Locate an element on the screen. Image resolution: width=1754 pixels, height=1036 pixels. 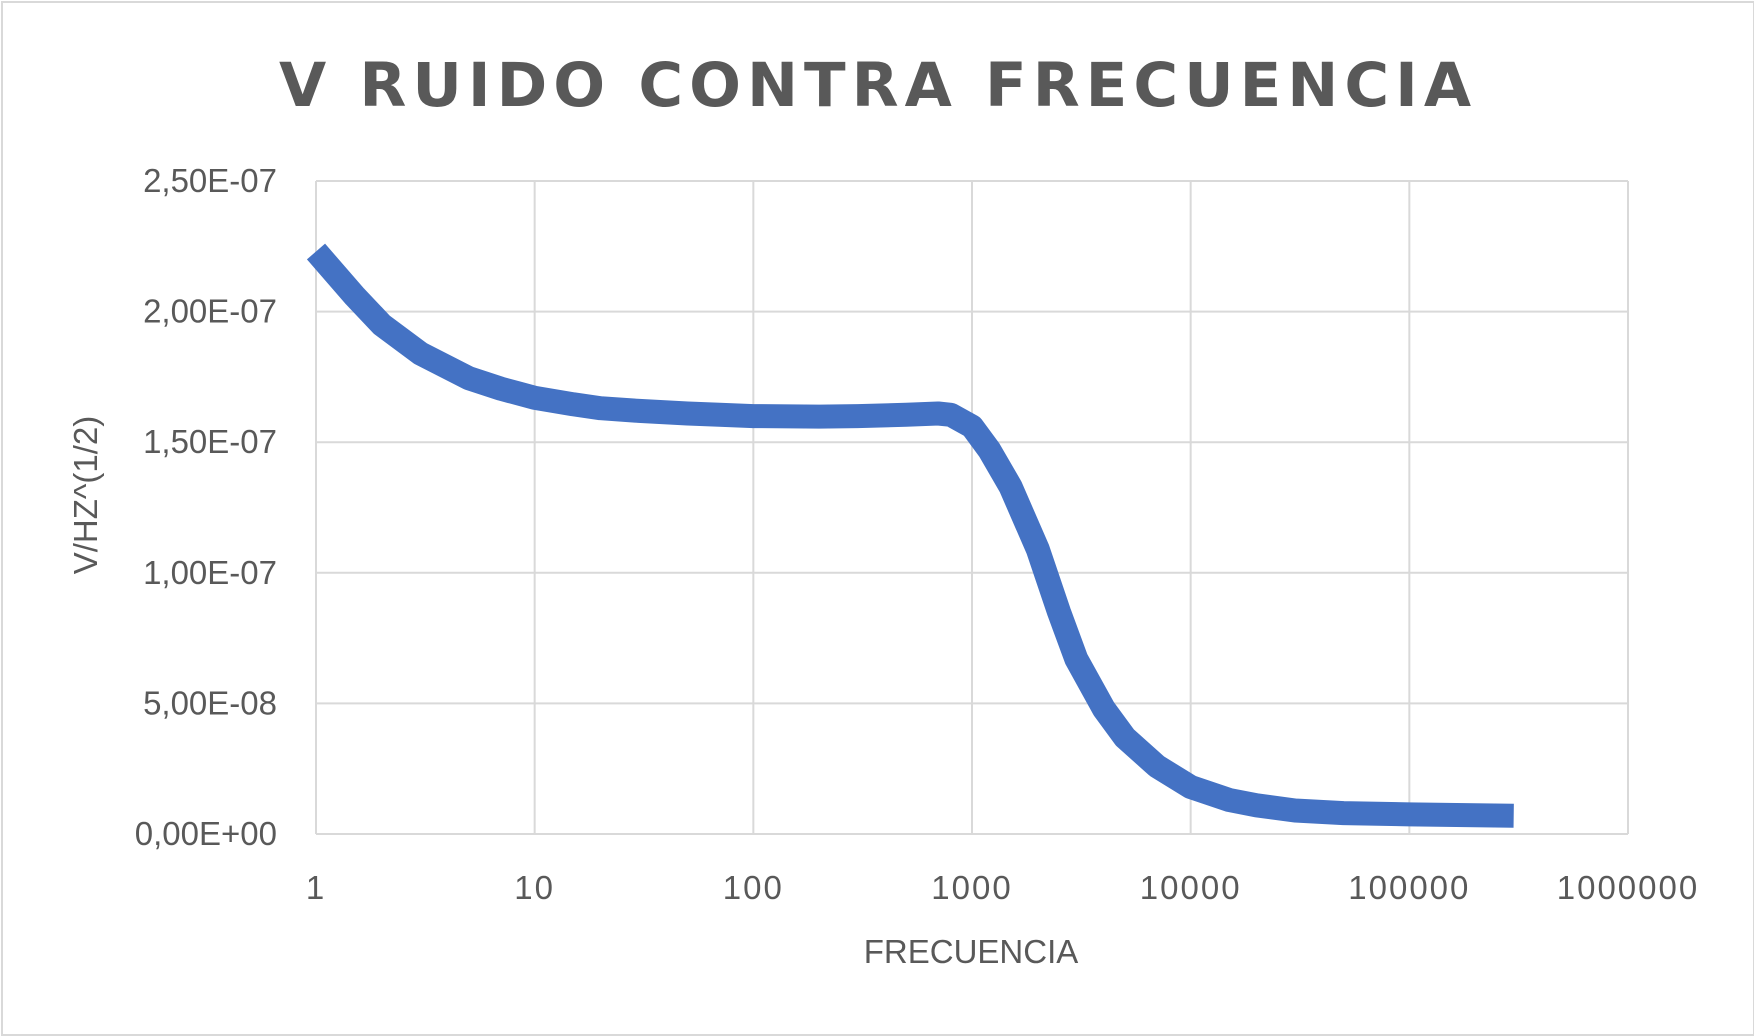
x-tick-label: 100000 is located at coordinates (1409, 887).